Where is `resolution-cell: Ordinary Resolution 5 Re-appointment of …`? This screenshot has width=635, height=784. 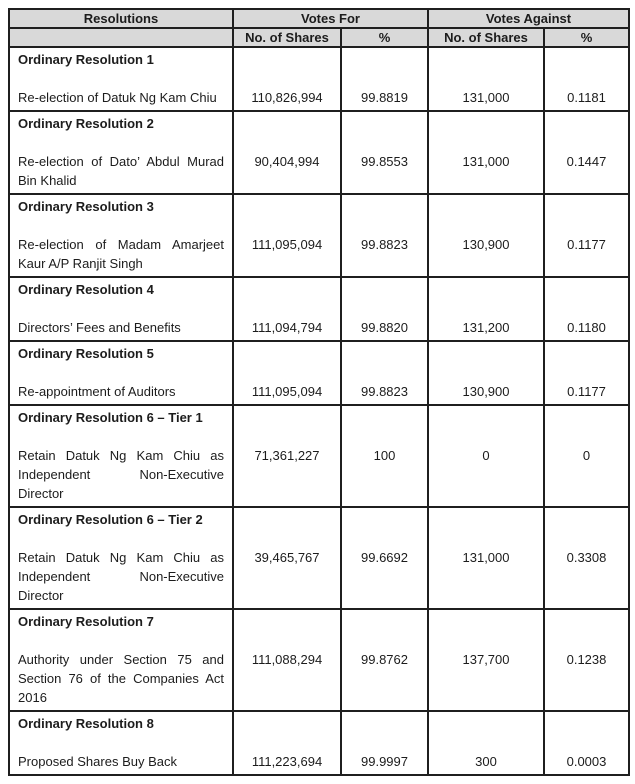
resolution-cell: Ordinary Resolution 5 Re-appointment of … is located at coordinates (121, 373).